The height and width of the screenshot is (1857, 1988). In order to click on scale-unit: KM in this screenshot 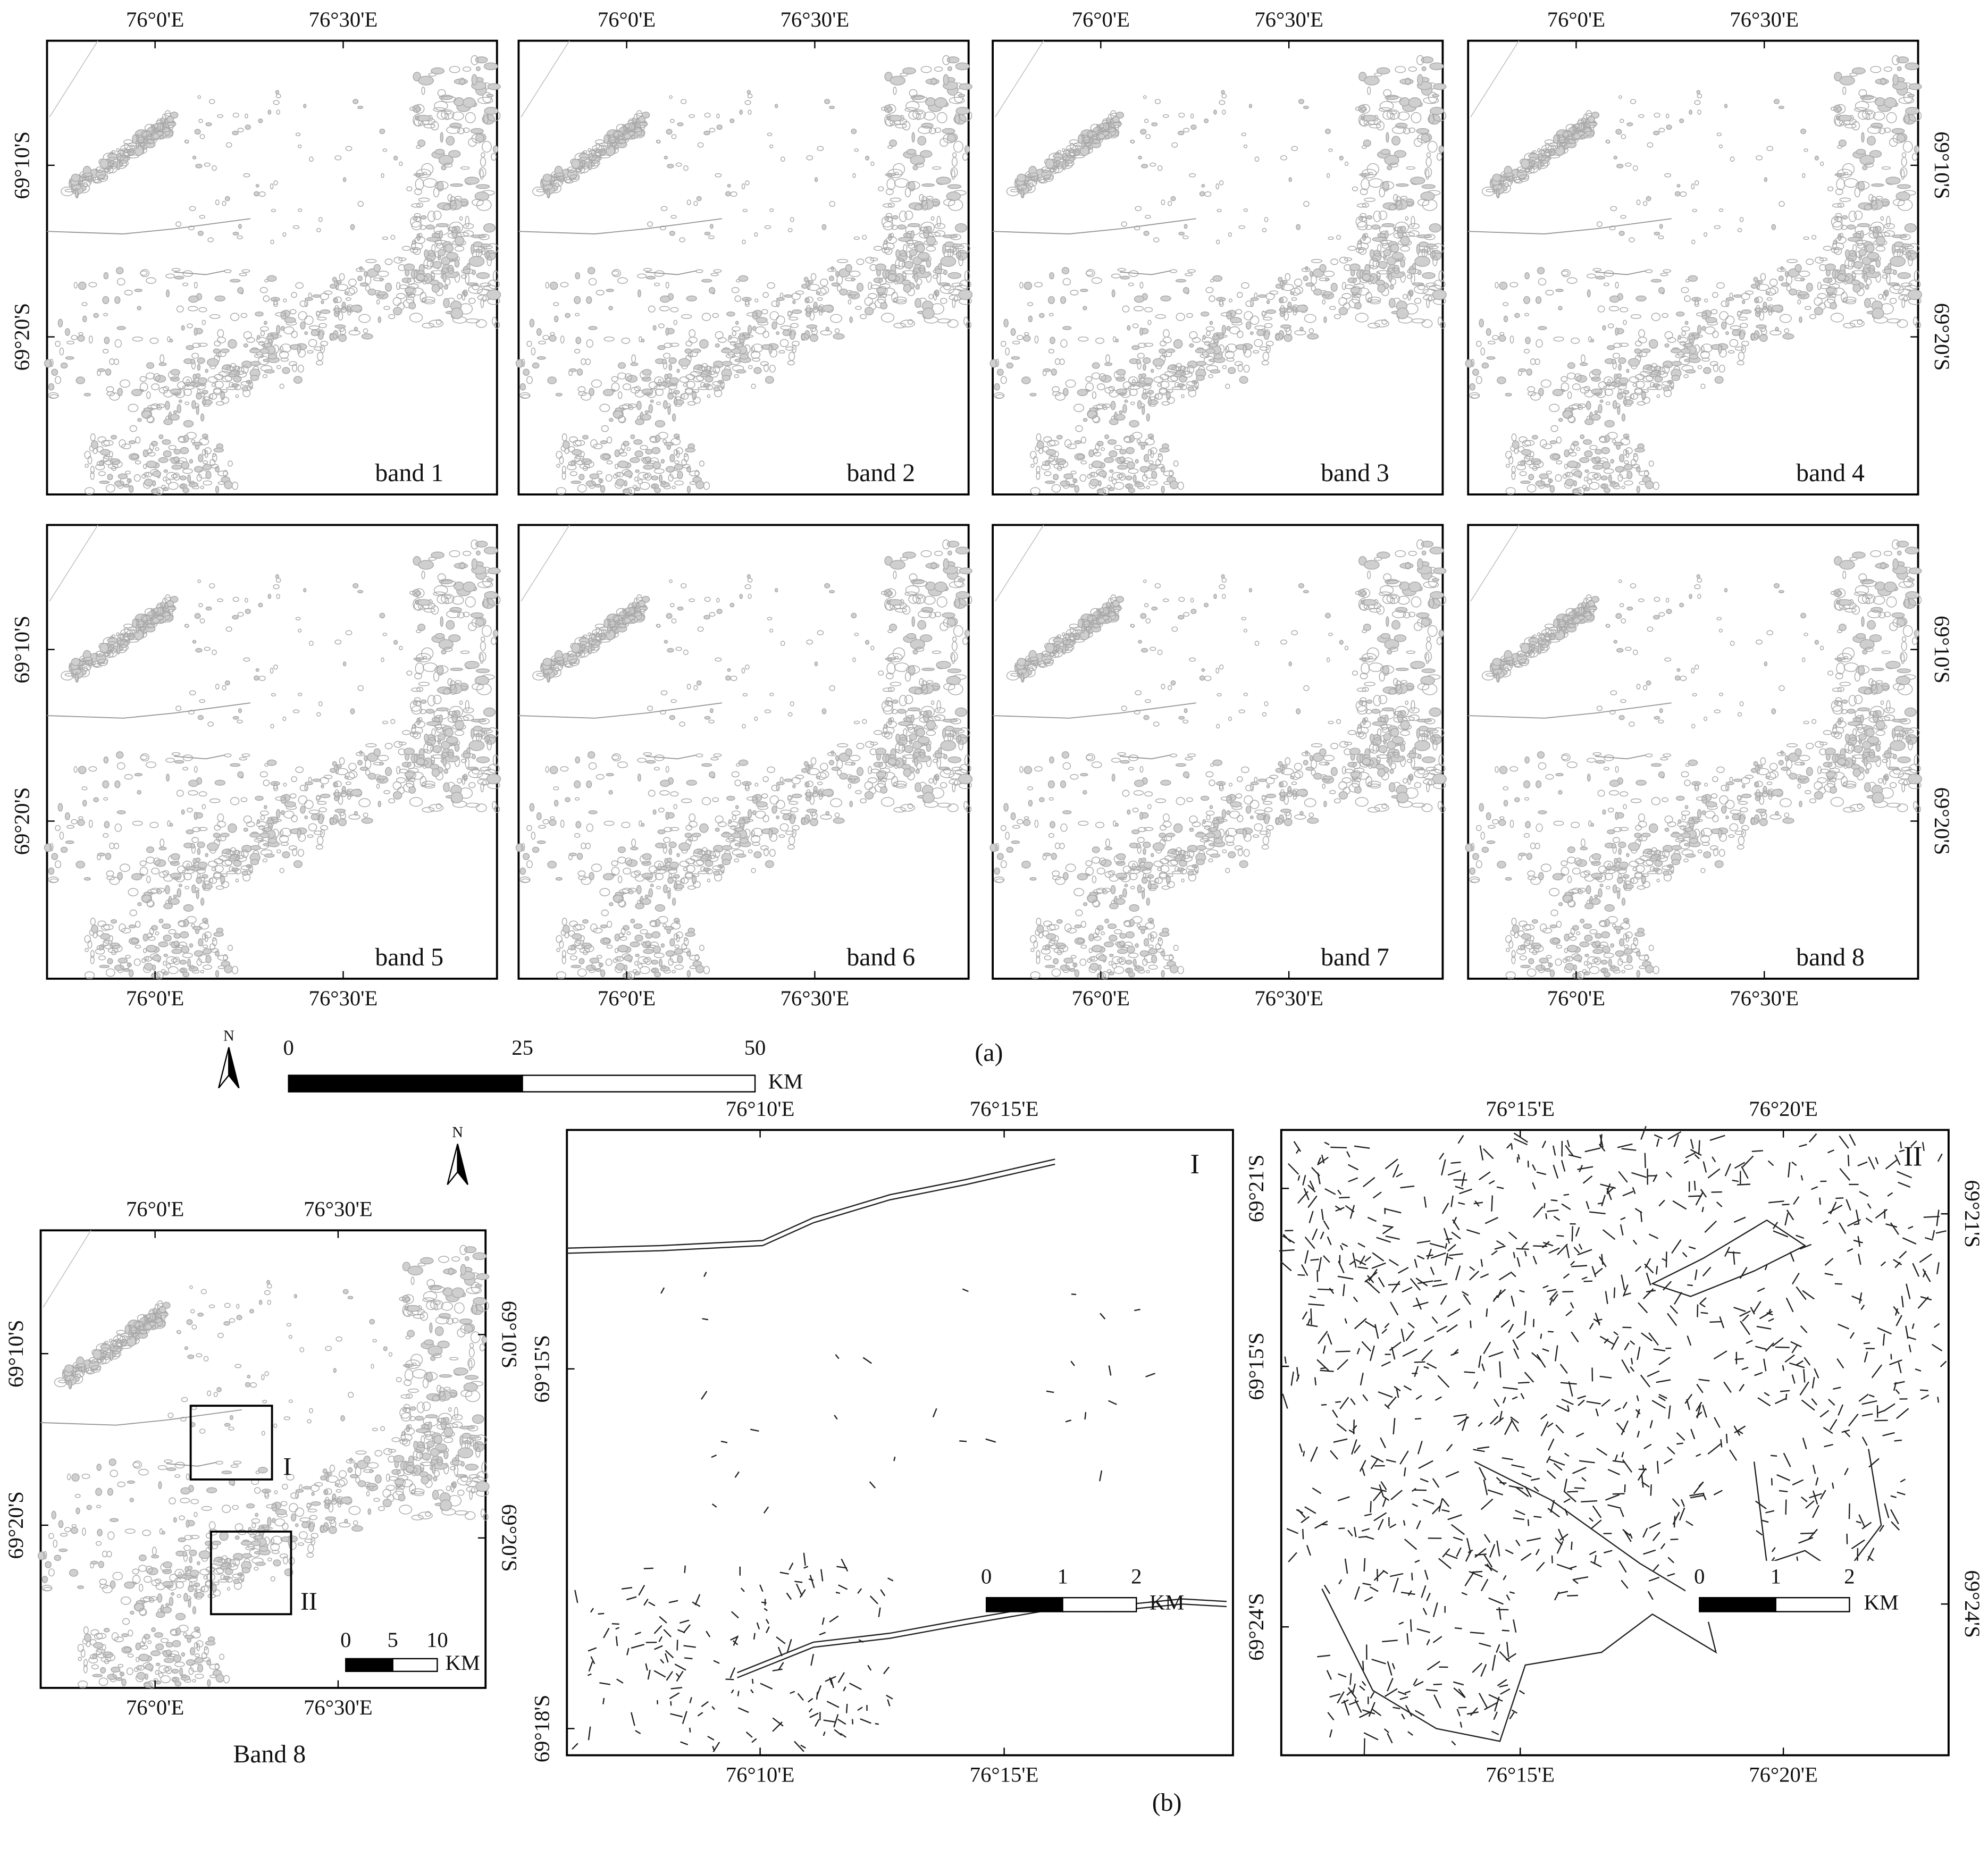, I will do `click(1881, 1603)`.